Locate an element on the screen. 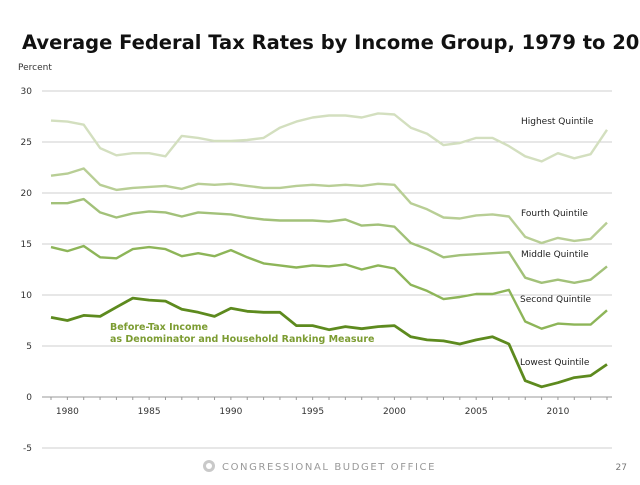 This screenshot has width=640, height=485. series-line-highest-quintile is located at coordinates (329, 137).